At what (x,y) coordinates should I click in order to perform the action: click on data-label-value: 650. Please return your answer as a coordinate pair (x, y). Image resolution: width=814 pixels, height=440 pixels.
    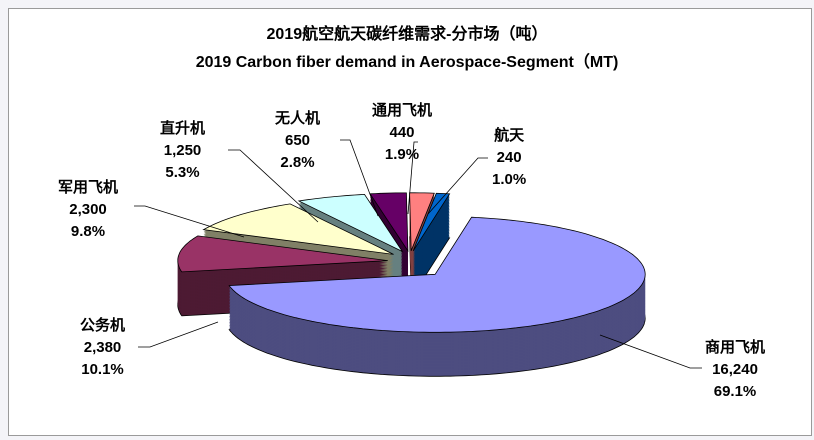
    Looking at the image, I should click on (297, 140).